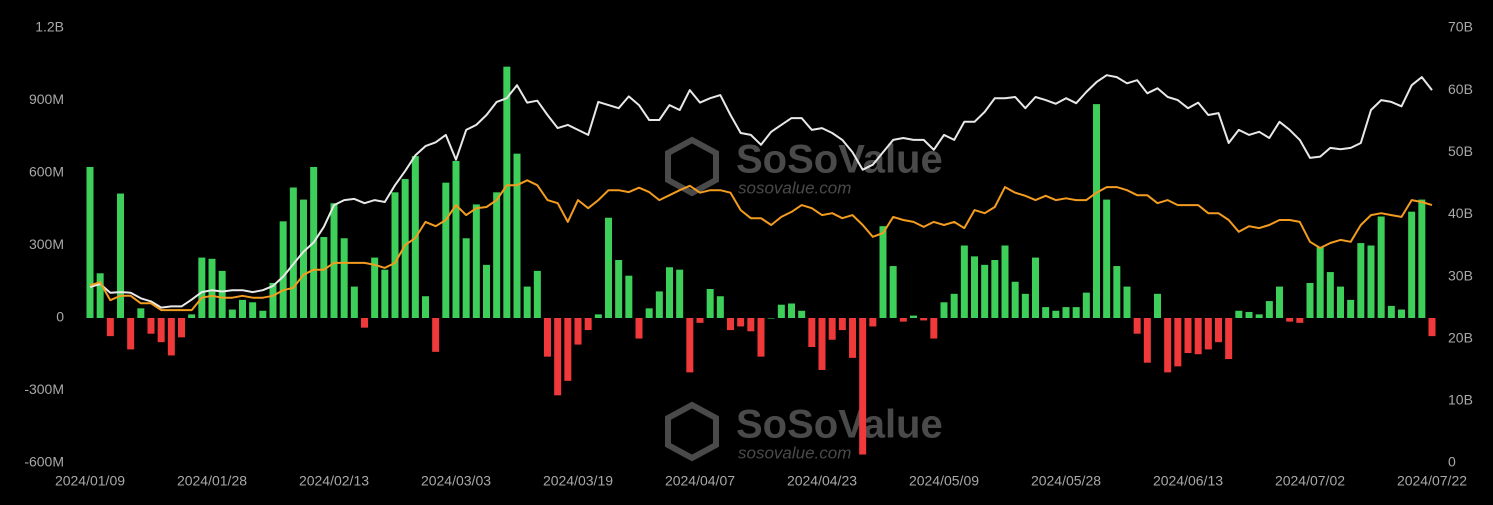  Describe the element at coordinates (46, 244) in the screenshot. I see `y-tick-label: 300M` at that location.